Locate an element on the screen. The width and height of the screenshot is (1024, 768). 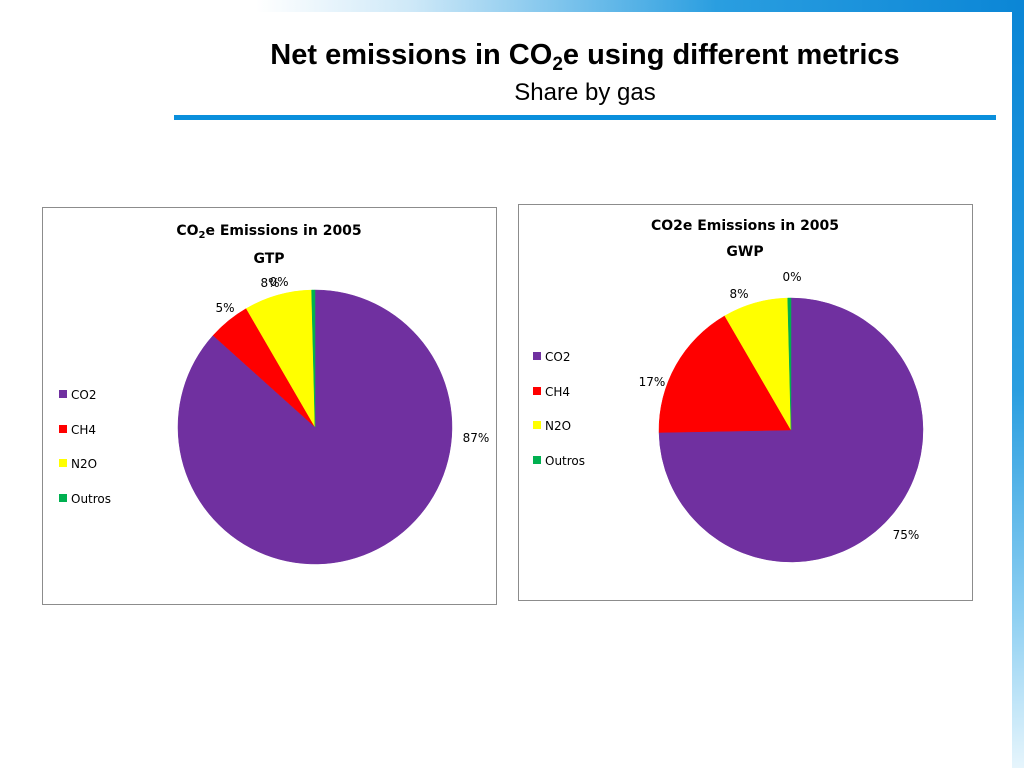
right-gradient-bar is located at coordinates (1018, 390).